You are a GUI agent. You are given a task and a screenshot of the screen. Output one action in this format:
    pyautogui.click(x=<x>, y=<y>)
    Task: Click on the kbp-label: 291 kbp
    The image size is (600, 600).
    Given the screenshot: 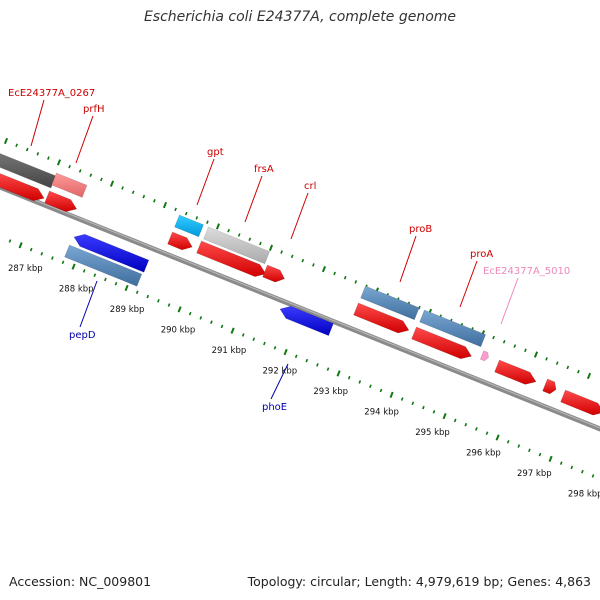 What is the action you would take?
    pyautogui.click(x=229, y=351)
    